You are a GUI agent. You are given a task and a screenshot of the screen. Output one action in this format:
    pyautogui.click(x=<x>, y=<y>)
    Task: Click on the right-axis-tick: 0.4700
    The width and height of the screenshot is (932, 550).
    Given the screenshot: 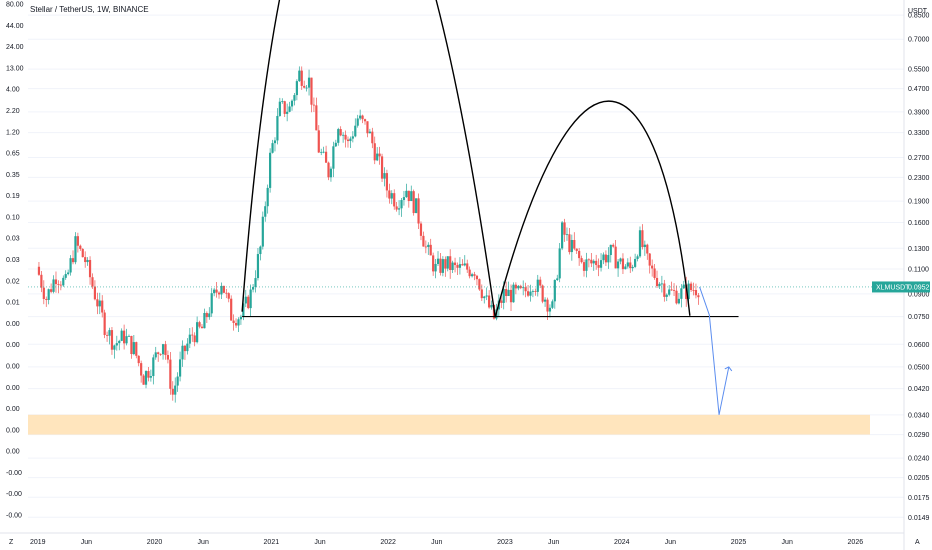 What is the action you would take?
    pyautogui.click(x=919, y=89)
    